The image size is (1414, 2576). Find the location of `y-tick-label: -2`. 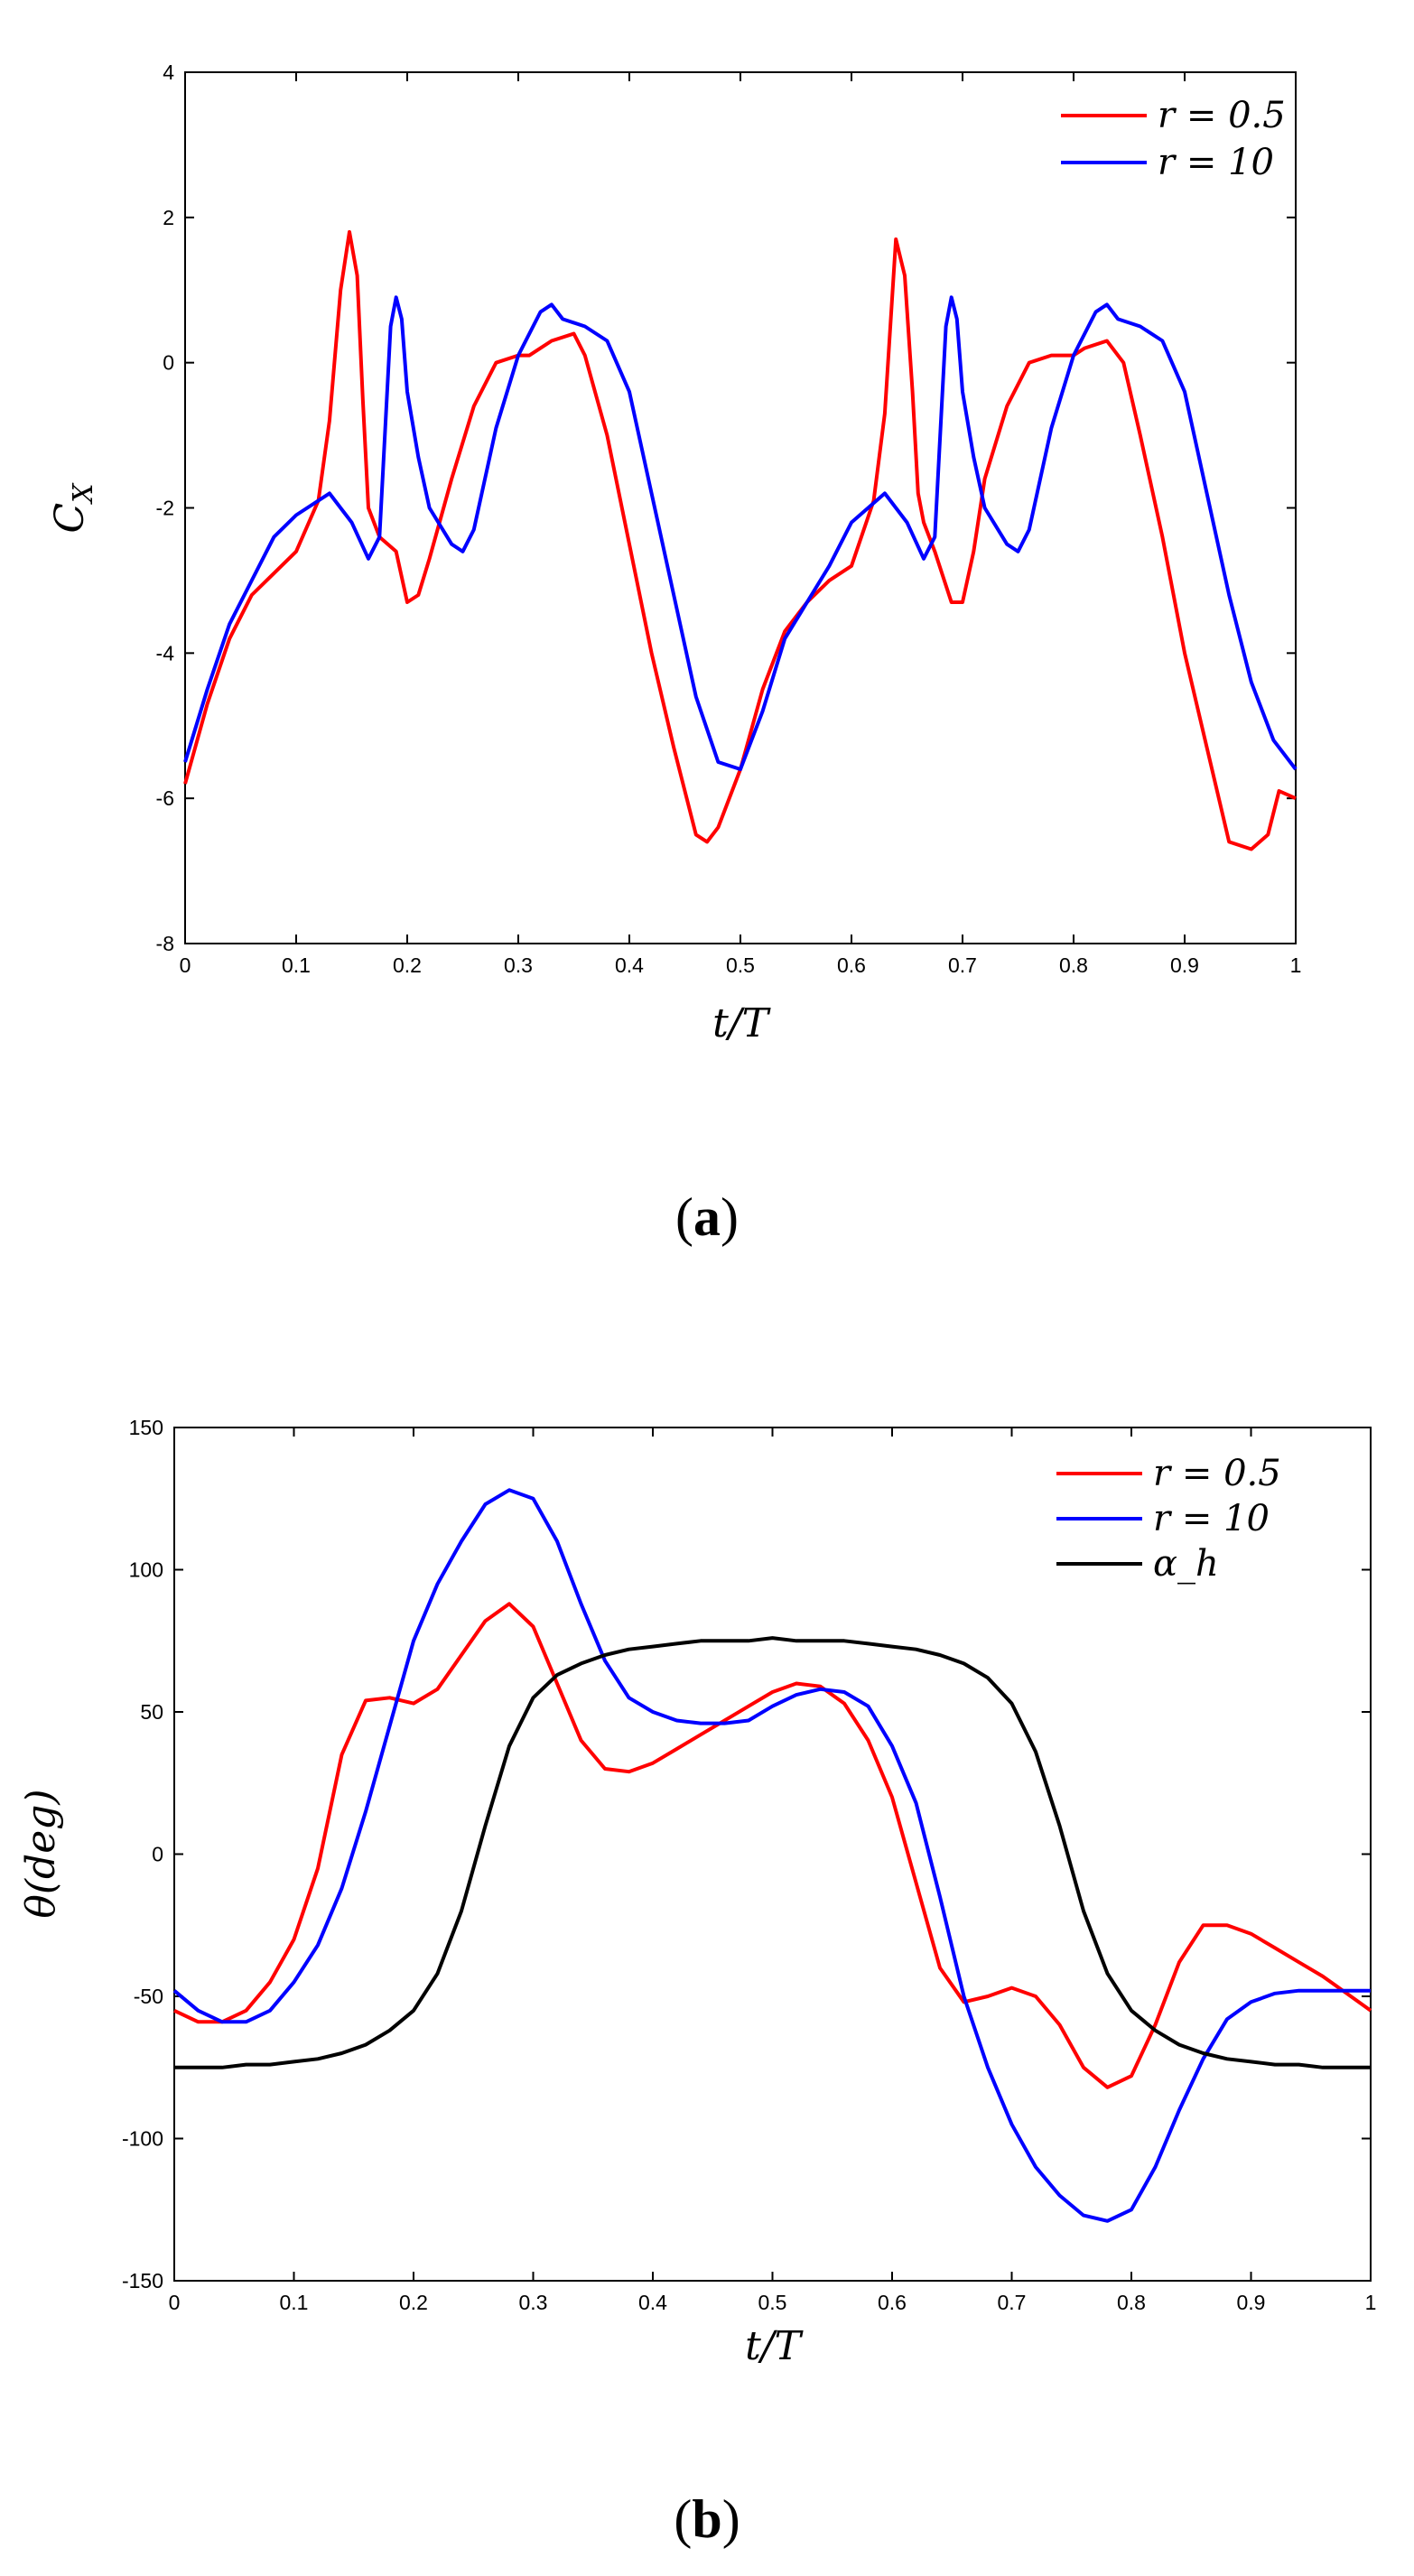

y-tick-label: -2 is located at coordinates (165, 508).